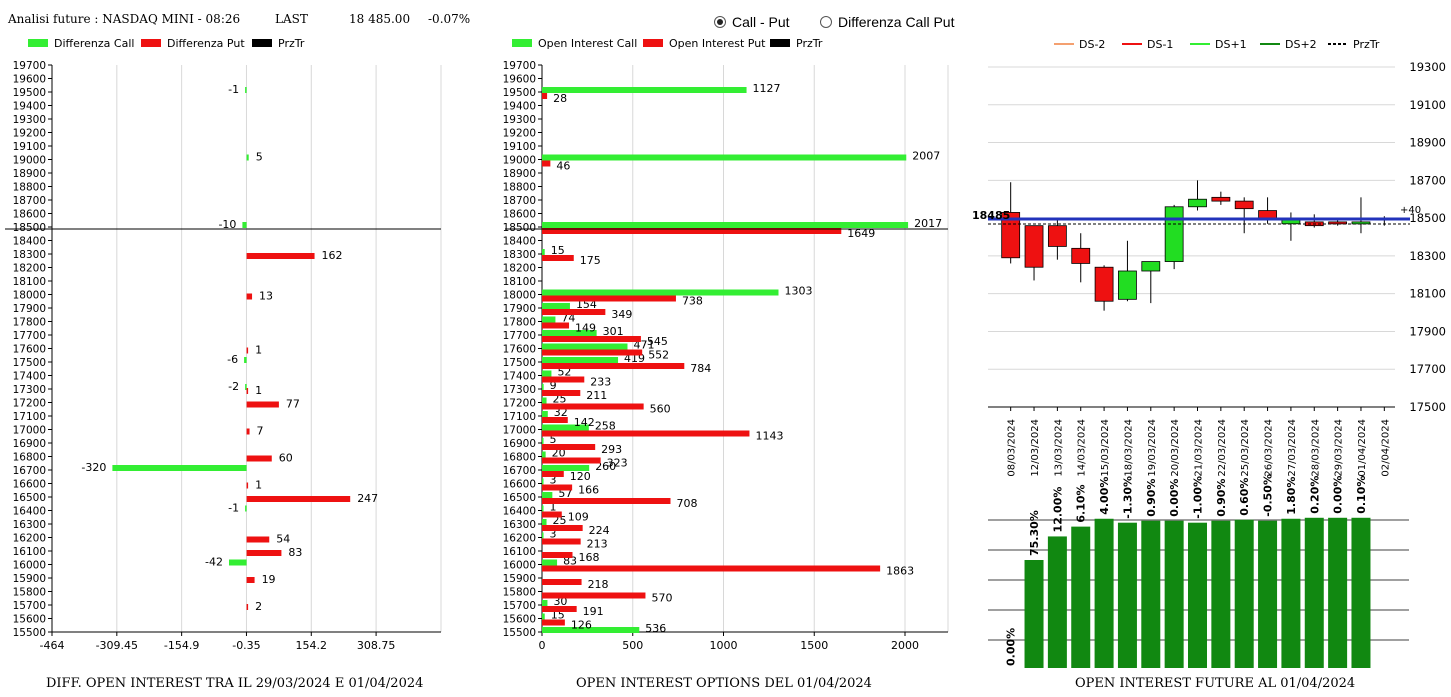 The width and height of the screenshot is (1451, 697). What do you see at coordinates (380, 19) in the screenshot?
I see `last-value: 18 485.00` at bounding box center [380, 19].